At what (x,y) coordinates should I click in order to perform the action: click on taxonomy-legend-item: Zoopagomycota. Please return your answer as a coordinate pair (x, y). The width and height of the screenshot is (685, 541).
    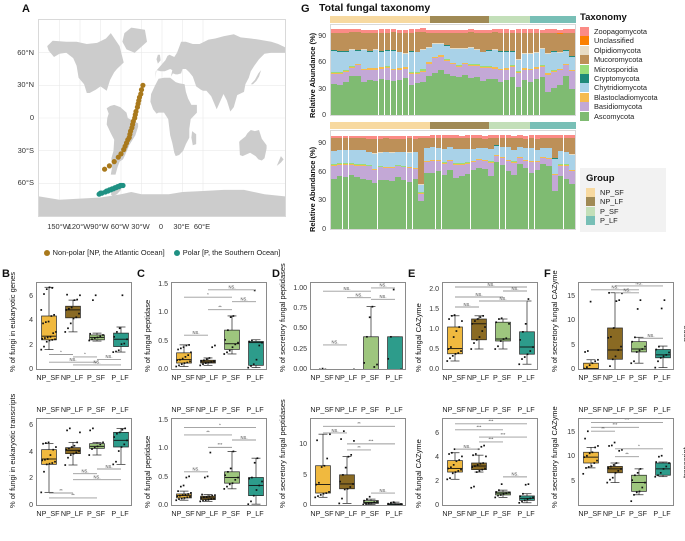
    Looking at the image, I should click on (632, 31).